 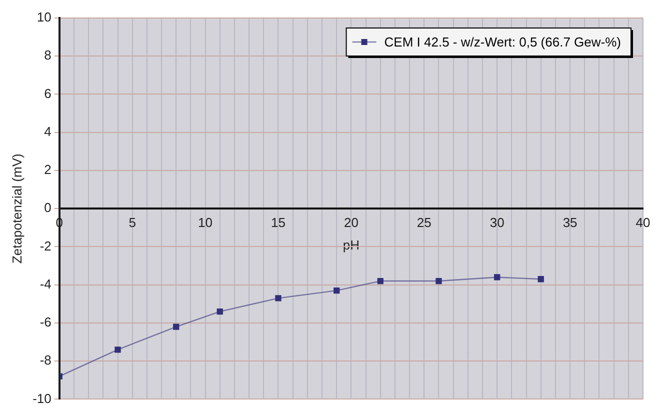 What do you see at coordinates (278, 222) in the screenshot?
I see `x-tick-label: 15` at bounding box center [278, 222].